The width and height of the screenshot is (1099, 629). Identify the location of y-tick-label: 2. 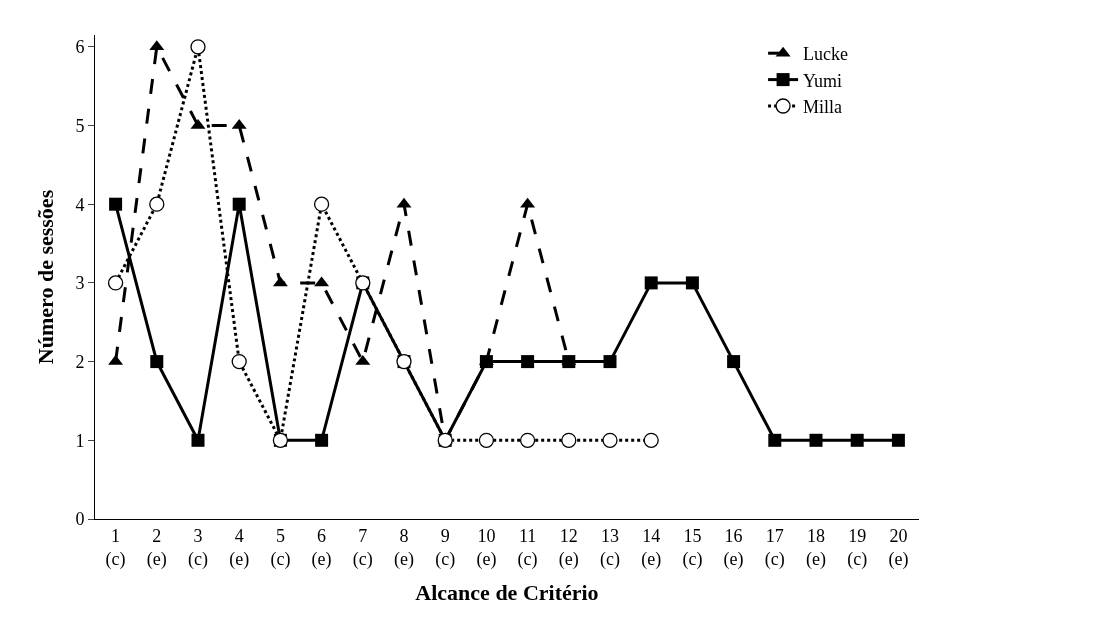
(80, 361).